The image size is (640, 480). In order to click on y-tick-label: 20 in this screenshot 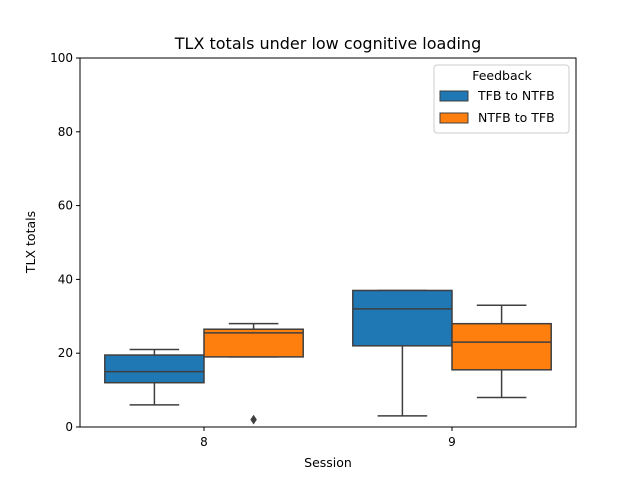, I will do `click(65, 353)`.